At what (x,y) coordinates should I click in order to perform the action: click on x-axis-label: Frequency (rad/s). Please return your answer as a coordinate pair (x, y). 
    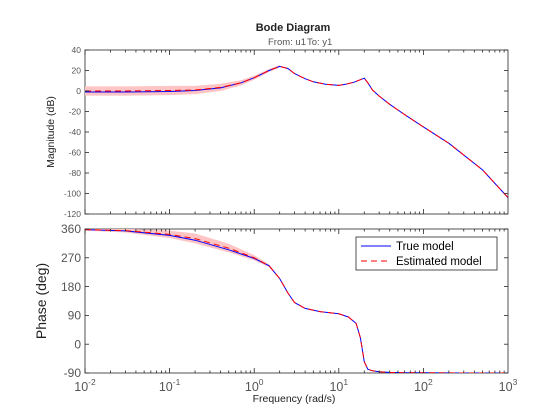
    Looking at the image, I should click on (294, 399).